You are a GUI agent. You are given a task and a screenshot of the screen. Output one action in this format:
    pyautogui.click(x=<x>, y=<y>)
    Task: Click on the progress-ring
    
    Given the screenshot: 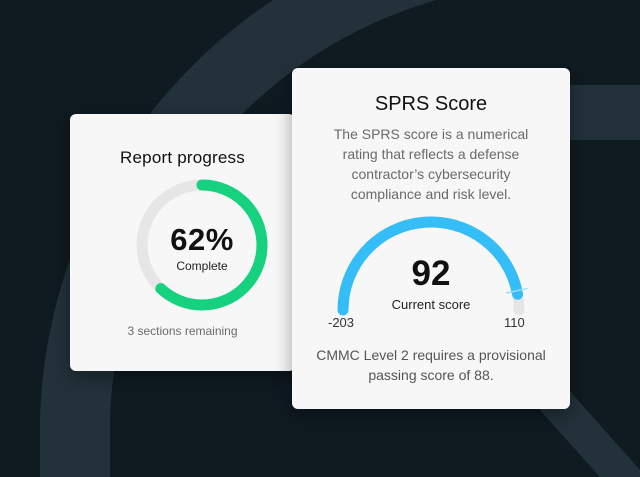 What is the action you would take?
    pyautogui.click(x=202, y=245)
    